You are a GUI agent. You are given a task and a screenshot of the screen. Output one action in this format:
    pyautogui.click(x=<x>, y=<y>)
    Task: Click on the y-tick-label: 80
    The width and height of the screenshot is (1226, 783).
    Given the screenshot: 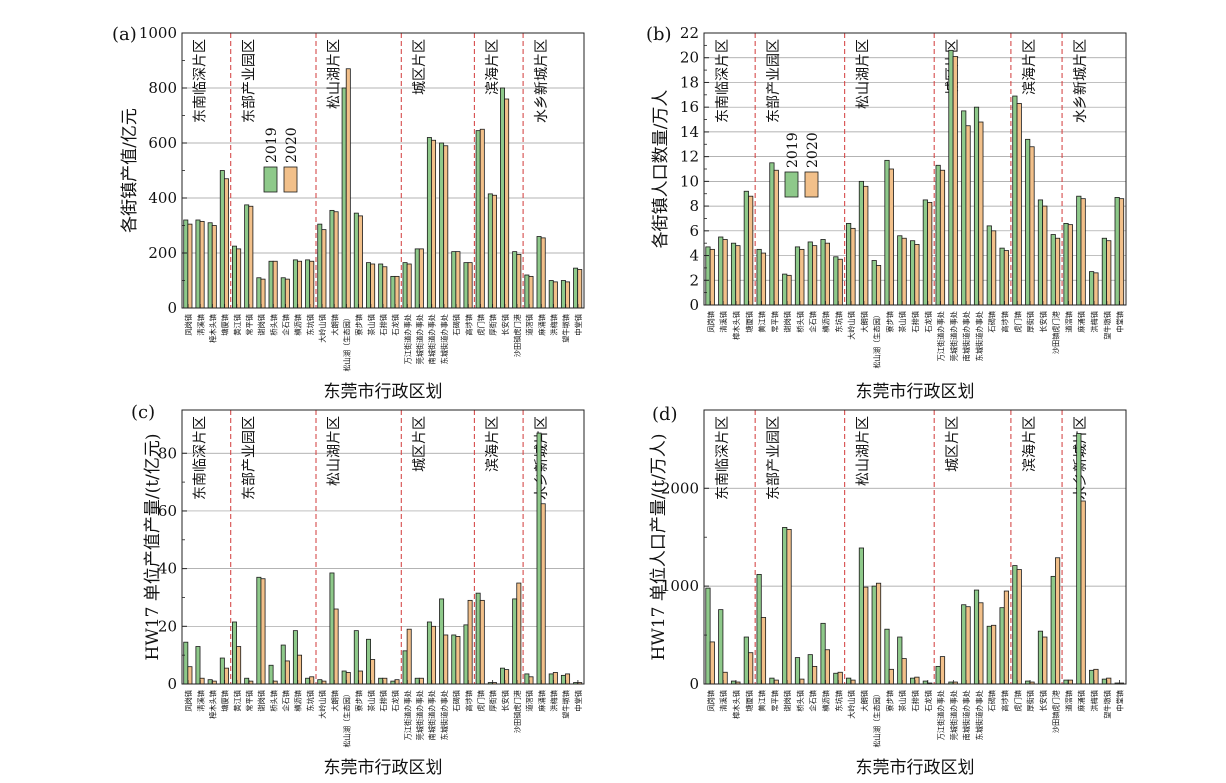 What is the action you would take?
    pyautogui.click(x=167, y=453)
    